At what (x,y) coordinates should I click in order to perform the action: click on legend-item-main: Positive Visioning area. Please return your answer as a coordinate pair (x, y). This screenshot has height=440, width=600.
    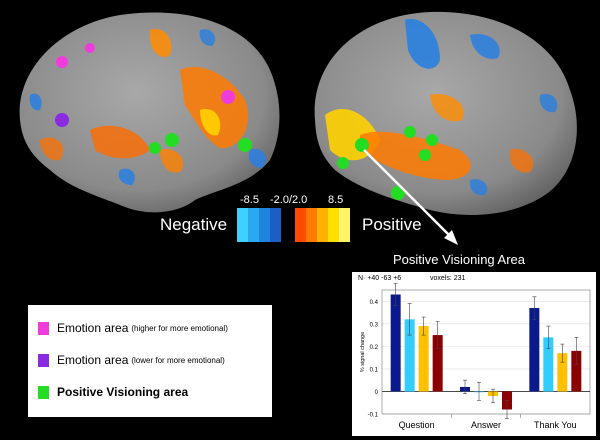
    Looking at the image, I should click on (123, 392).